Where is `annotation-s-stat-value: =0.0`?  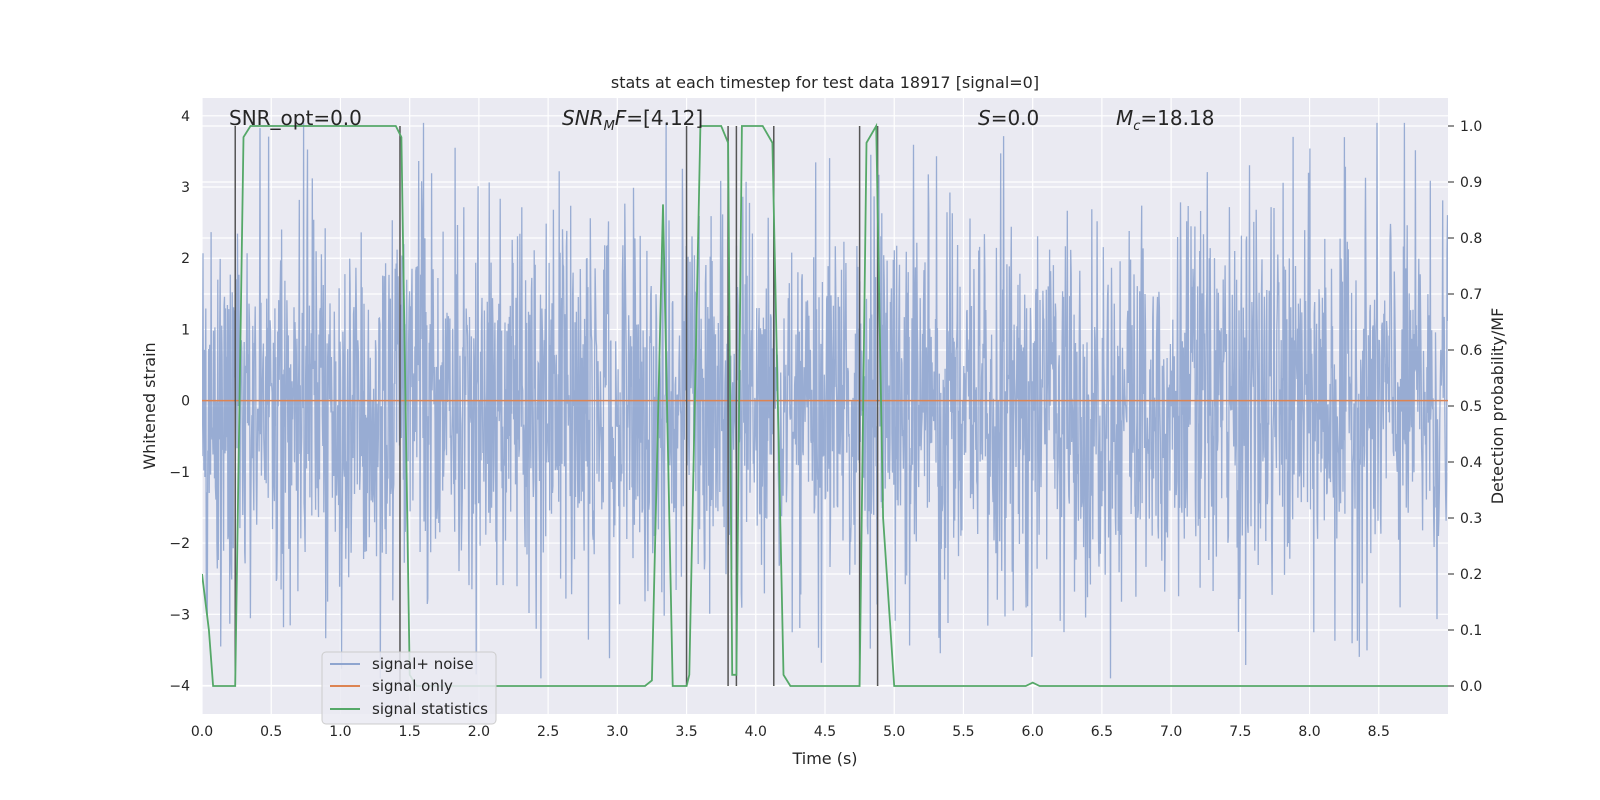 annotation-s-stat-value: =0.0 is located at coordinates (1015, 118).